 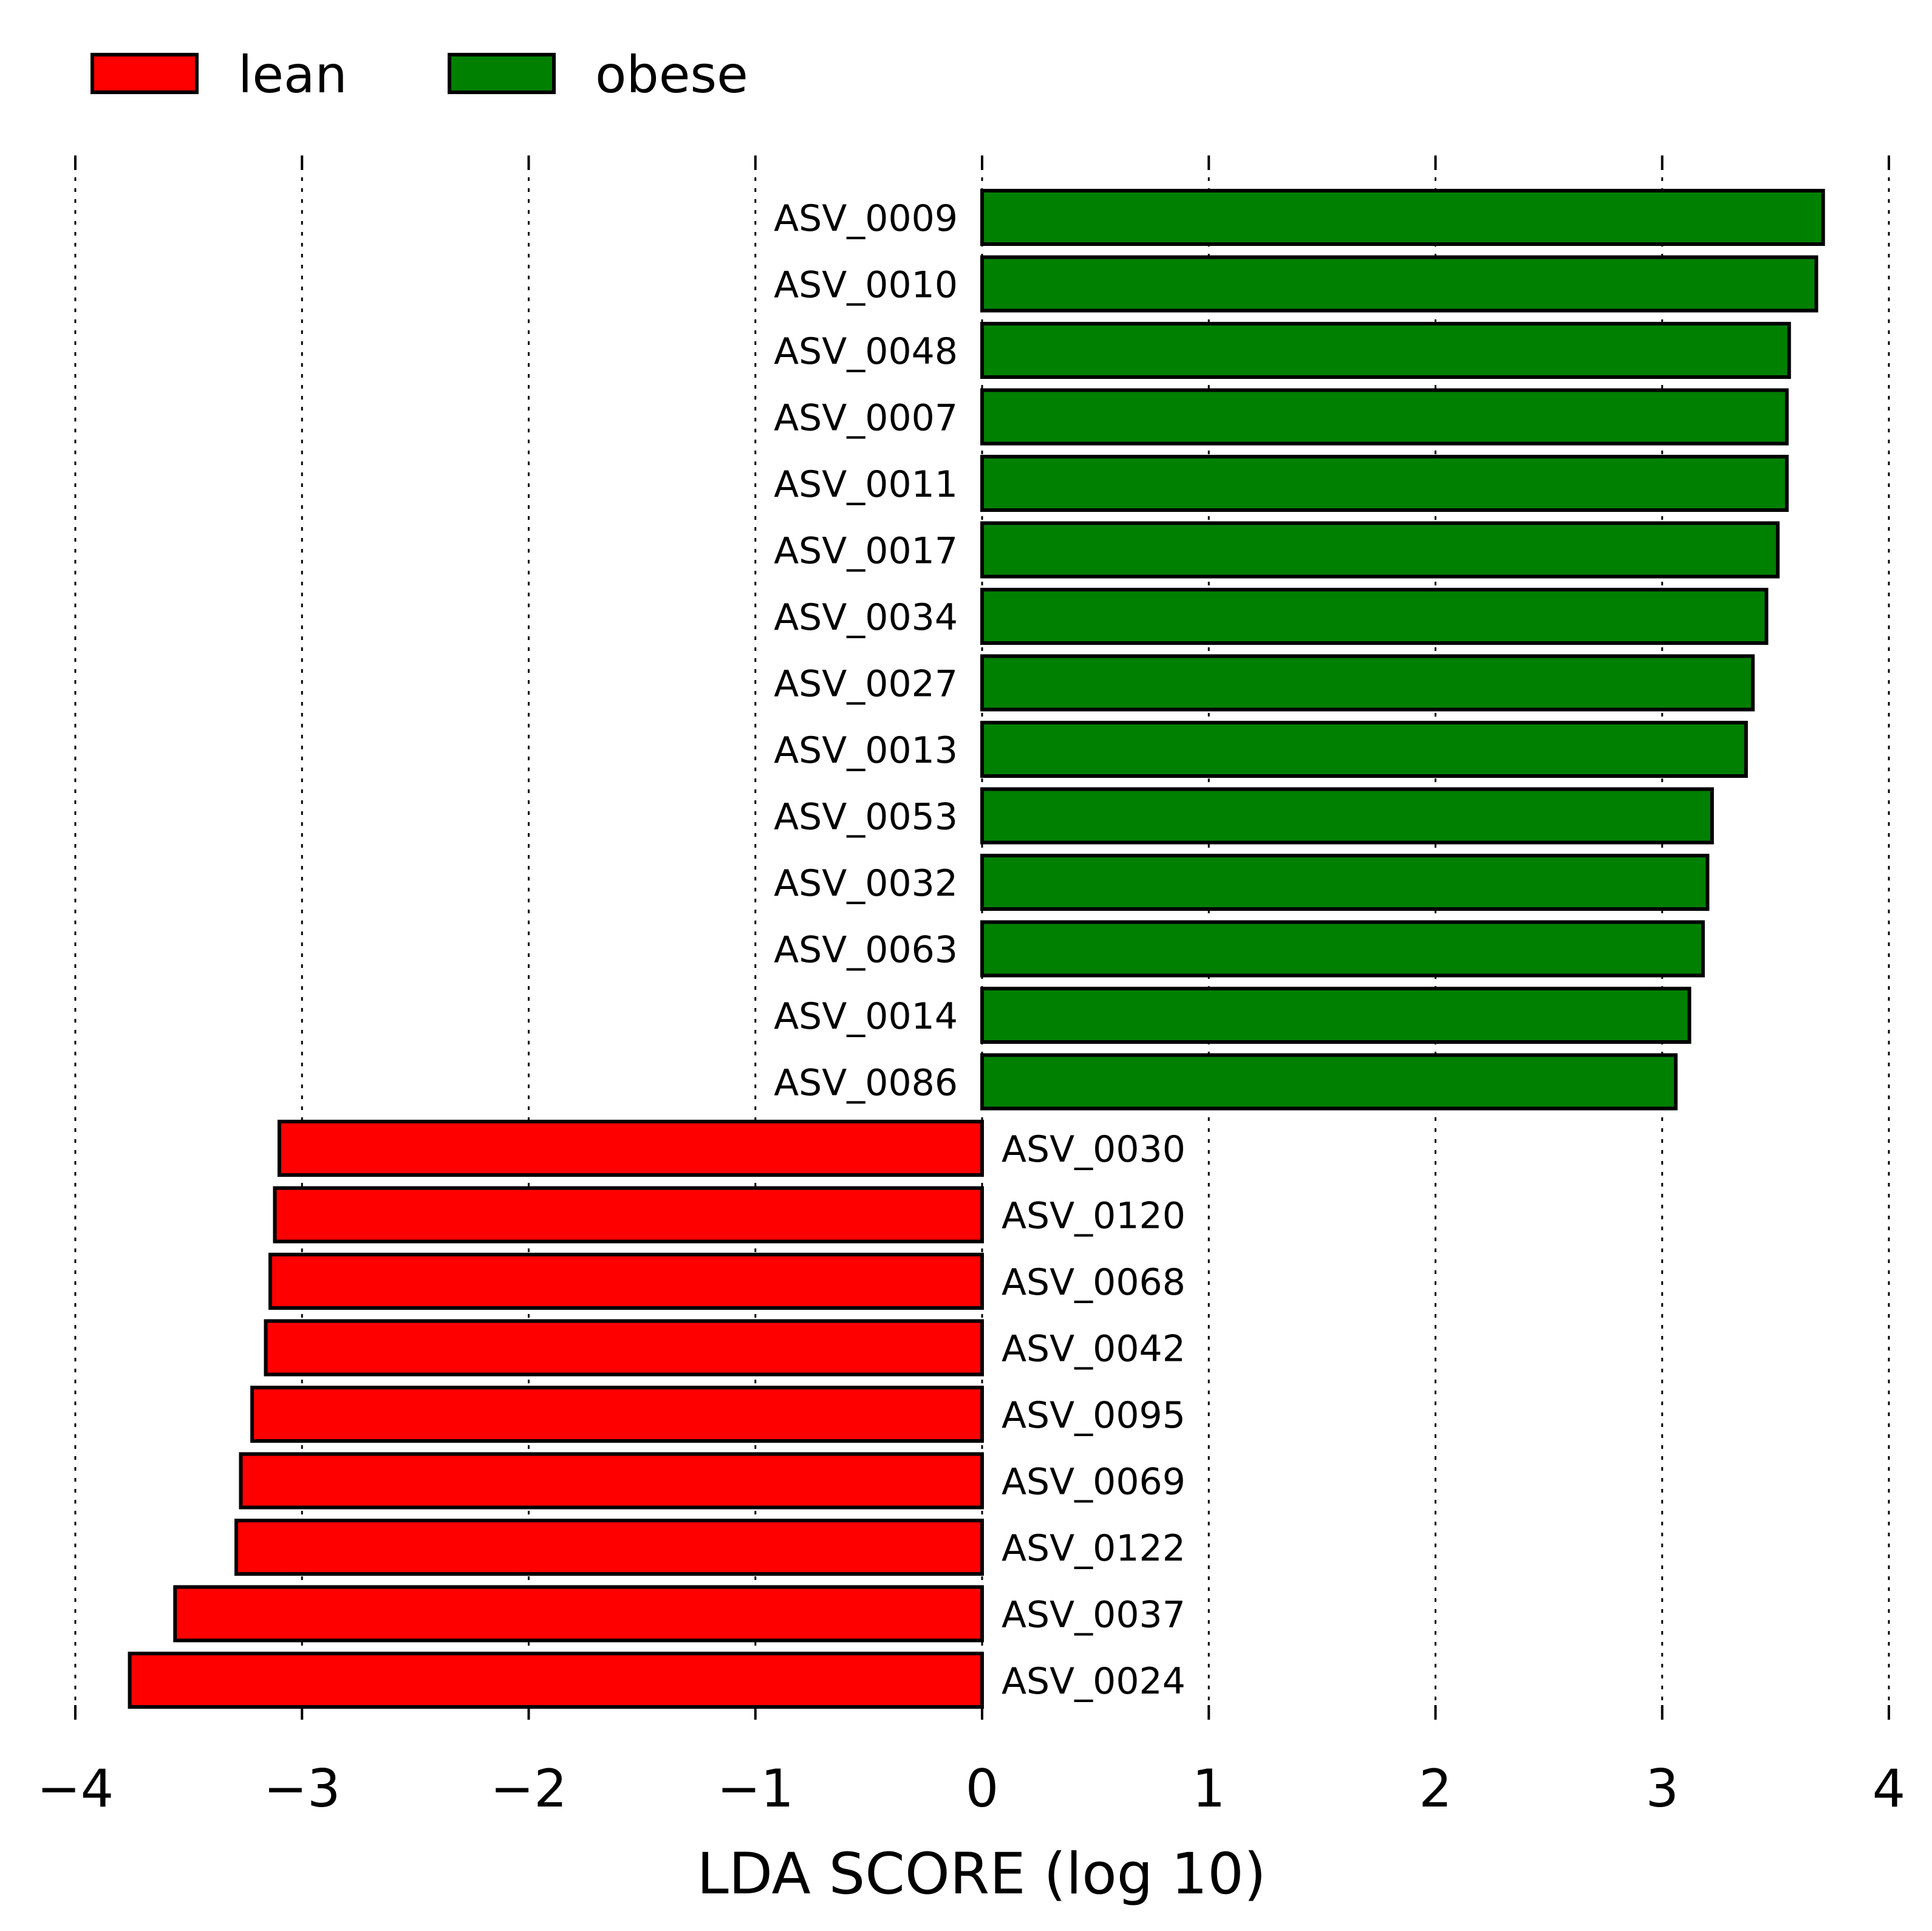 What do you see at coordinates (866, 884) in the screenshot?
I see `feature-label: ASV_0032` at bounding box center [866, 884].